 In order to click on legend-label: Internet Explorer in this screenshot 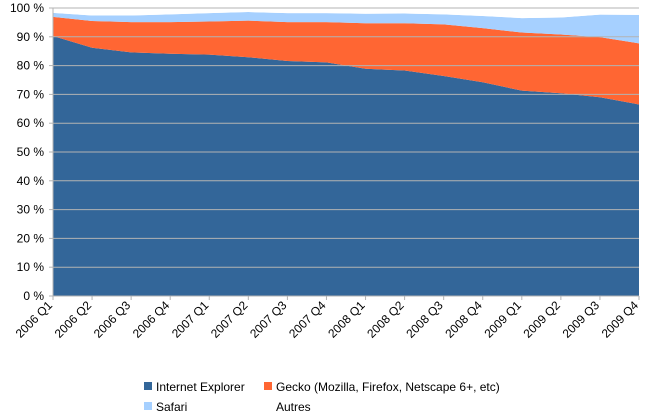, I will do `click(200, 387)`.